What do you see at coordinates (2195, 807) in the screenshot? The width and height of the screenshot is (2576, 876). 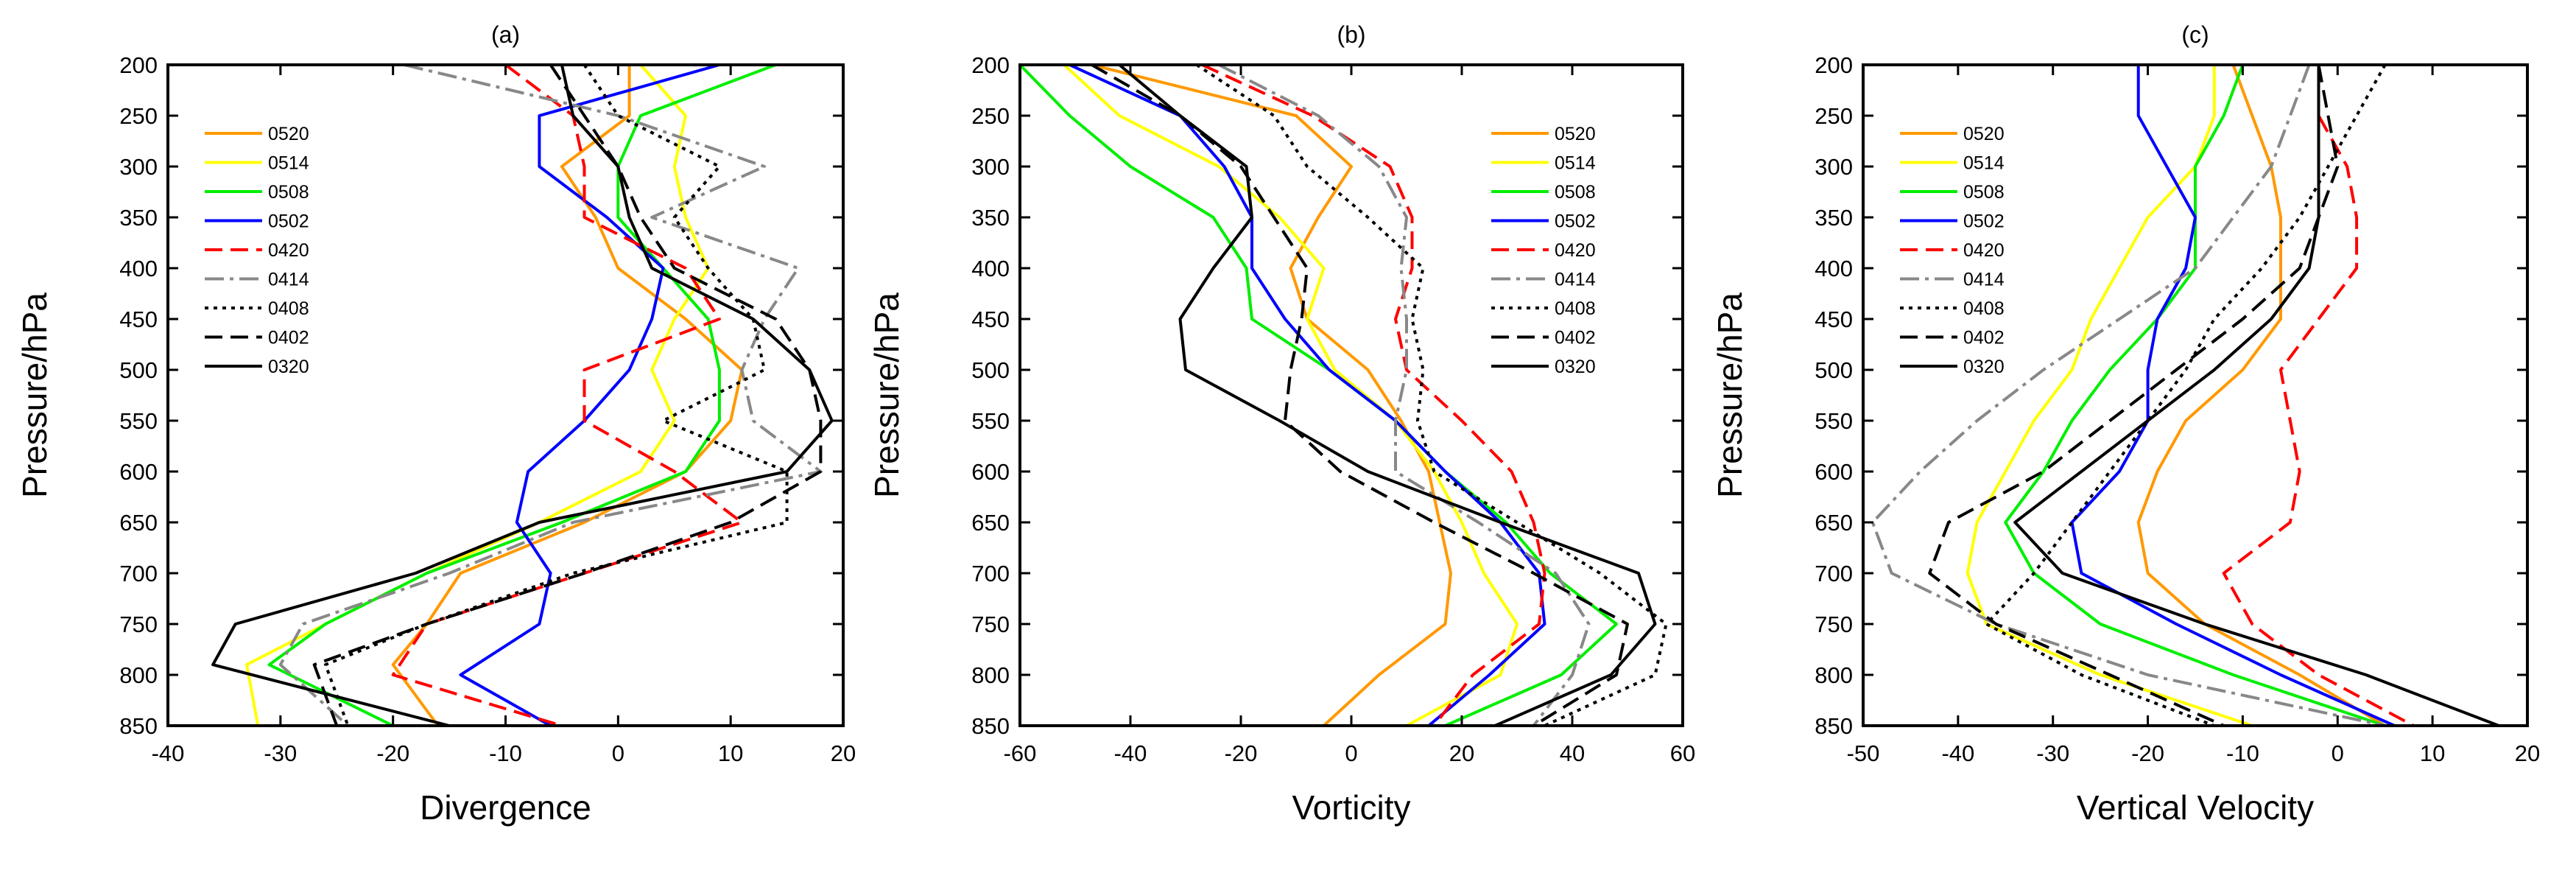 I see `x-axis-label: Vertical Velocity` at bounding box center [2195, 807].